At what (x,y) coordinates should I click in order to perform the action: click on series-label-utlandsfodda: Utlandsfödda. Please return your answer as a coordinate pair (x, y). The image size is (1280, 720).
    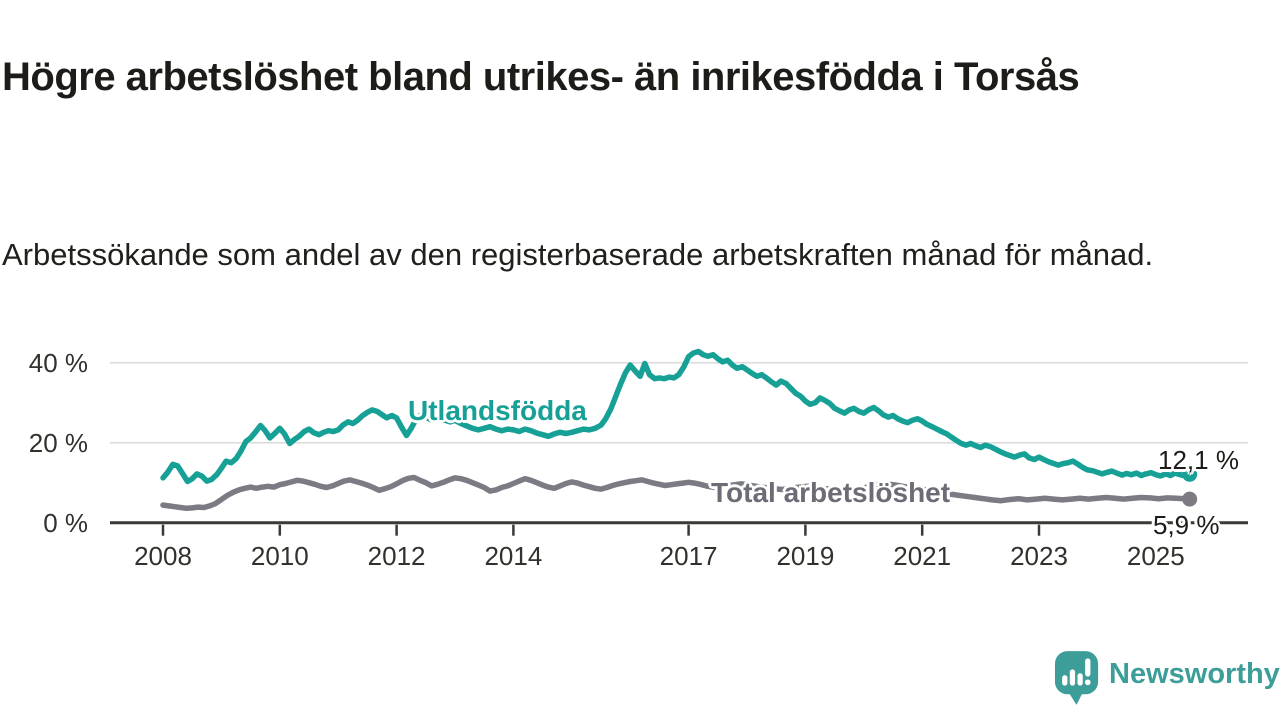
    Looking at the image, I should click on (497, 410).